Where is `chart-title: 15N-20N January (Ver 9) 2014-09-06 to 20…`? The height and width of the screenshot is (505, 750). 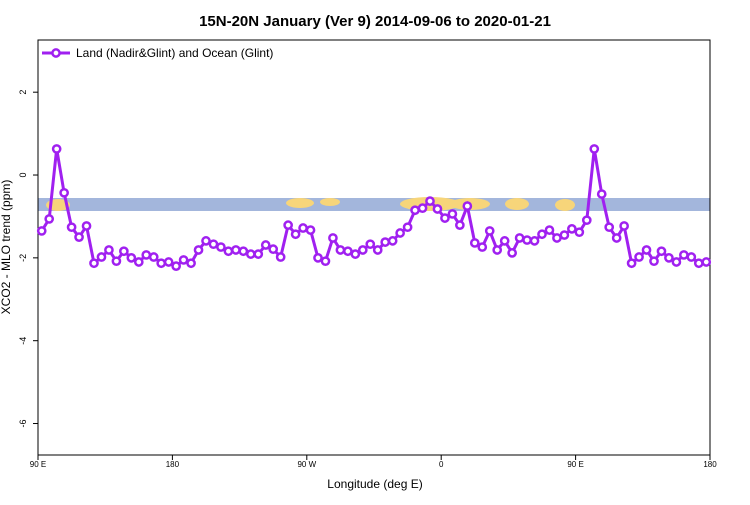
chart-title: 15N-20N January (Ver 9) 2014-09-06 to 20… is located at coordinates (375, 21).